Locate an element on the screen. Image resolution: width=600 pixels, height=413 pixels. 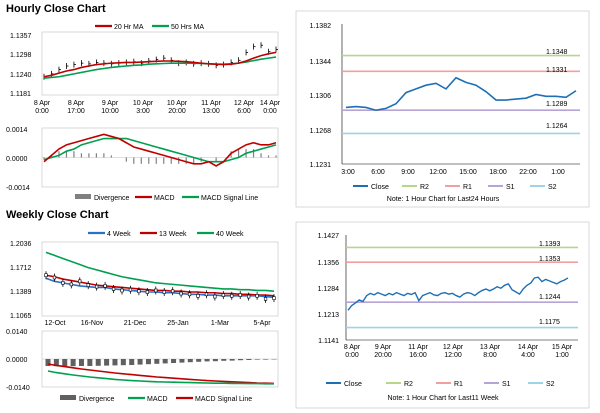
x-tick: 11 Apr 13:00 is located at coordinates (211, 107).